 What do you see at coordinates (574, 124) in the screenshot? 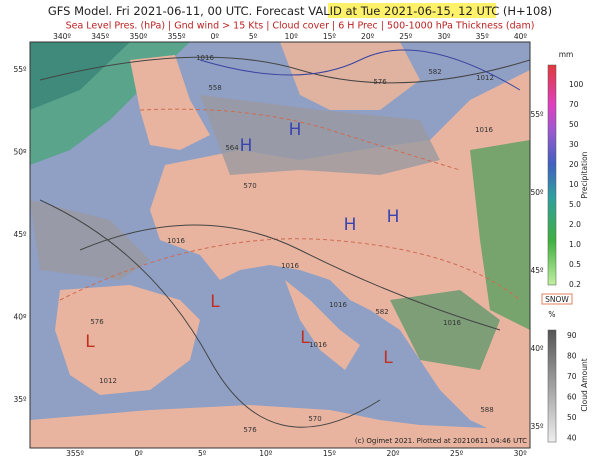
I see `precip-tick-label: 50` at bounding box center [574, 124].